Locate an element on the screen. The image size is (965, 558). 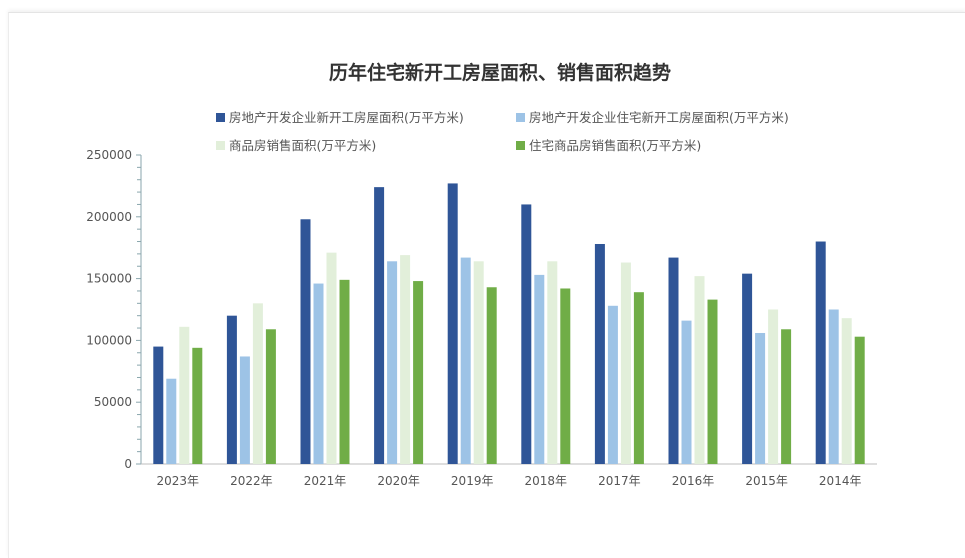
y-tick-label: 100000 is located at coordinates (109, 340).